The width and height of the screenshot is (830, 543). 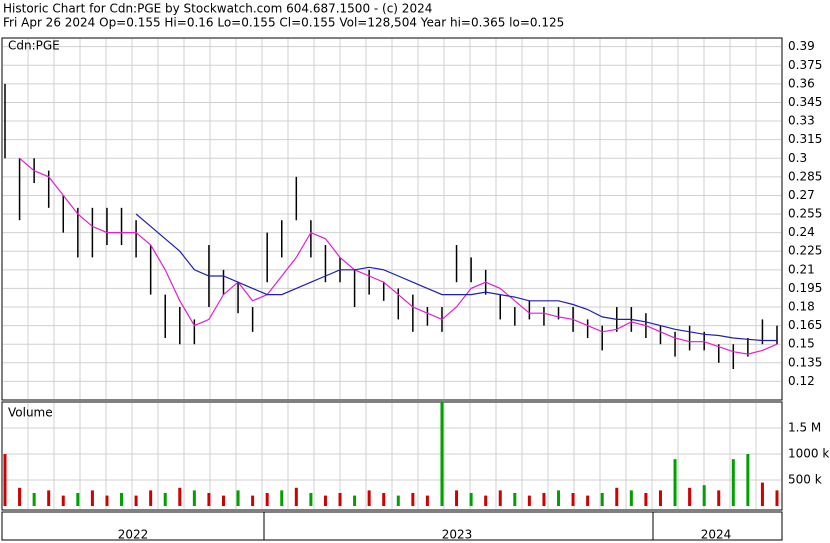 I want to click on y-tick-label: 0.135, so click(x=805, y=362).